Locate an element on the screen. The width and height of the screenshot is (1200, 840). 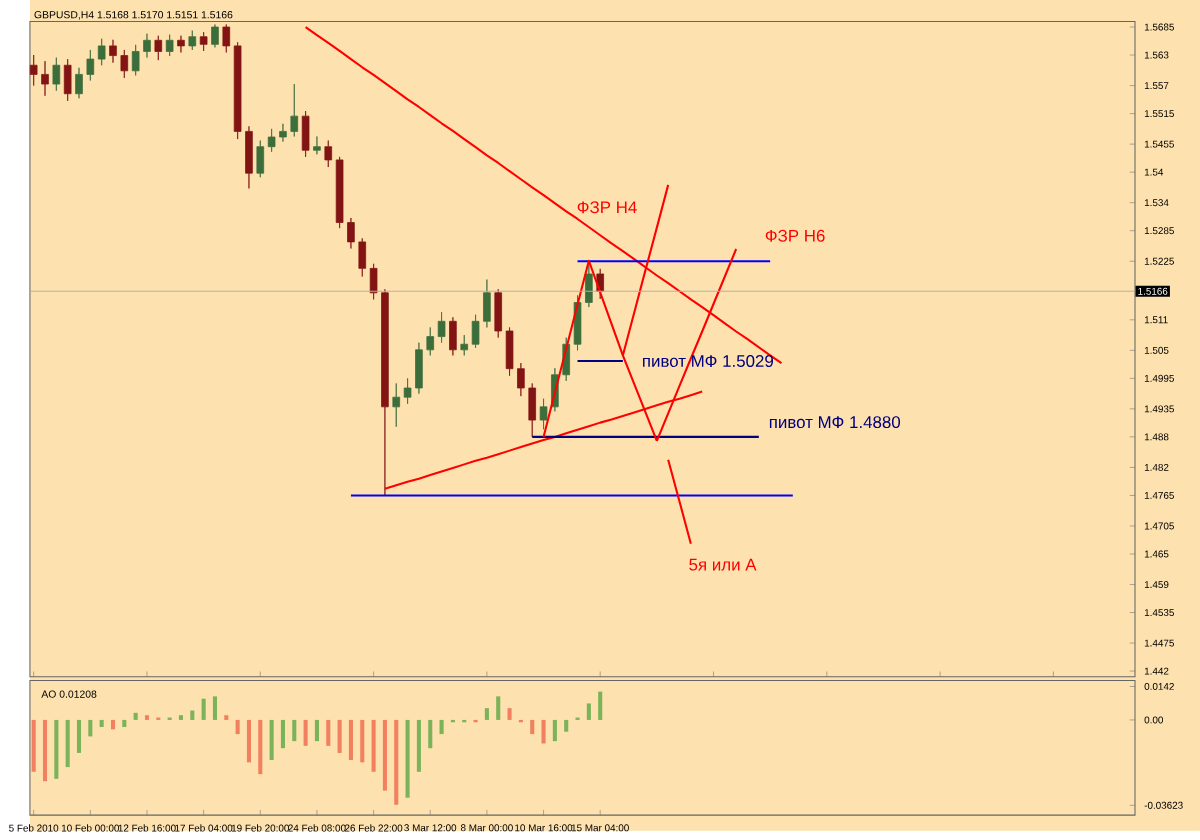
annotation: пивот МФ 1.4880 is located at coordinates (835, 422).